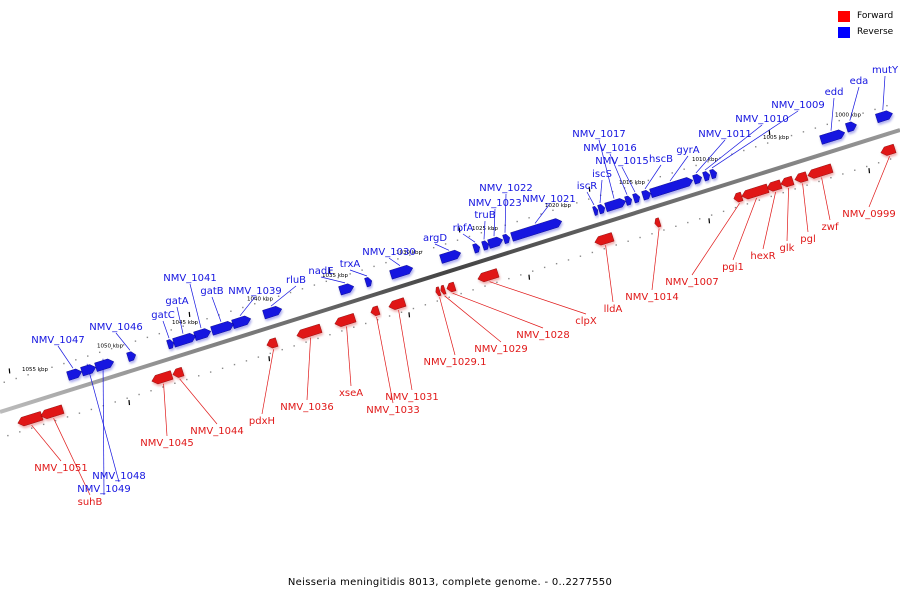 The height and width of the screenshot is (600, 900). Describe the element at coordinates (613, 309) in the screenshot. I see `gene-label-llda: lldA` at that location.